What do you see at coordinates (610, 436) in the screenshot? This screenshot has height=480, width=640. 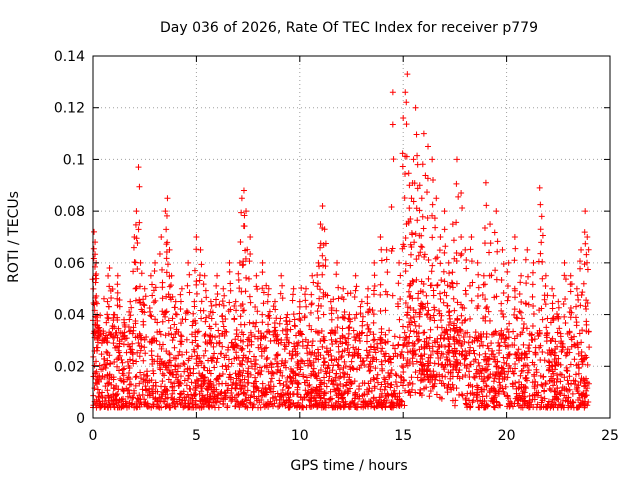 I see `x-tick-label: 25` at bounding box center [610, 436].